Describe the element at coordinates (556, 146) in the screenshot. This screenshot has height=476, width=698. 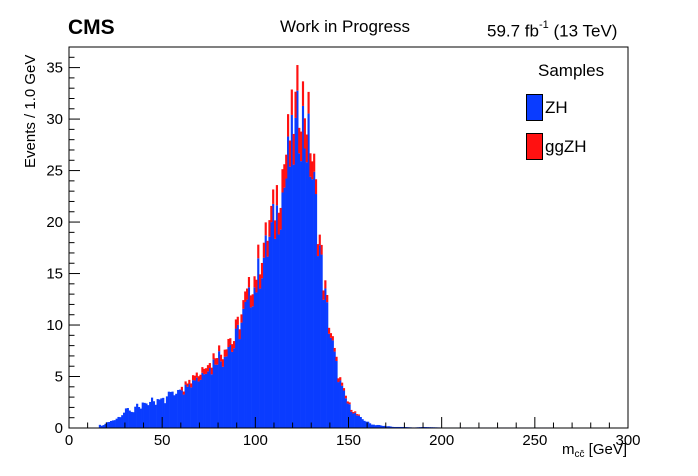
I see `legend-item-ggzh: ggZH` at that location.